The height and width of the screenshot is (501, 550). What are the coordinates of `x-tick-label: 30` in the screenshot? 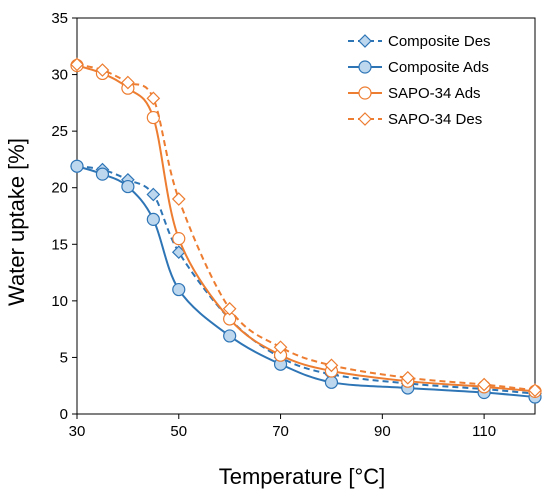 It's located at (77, 431).